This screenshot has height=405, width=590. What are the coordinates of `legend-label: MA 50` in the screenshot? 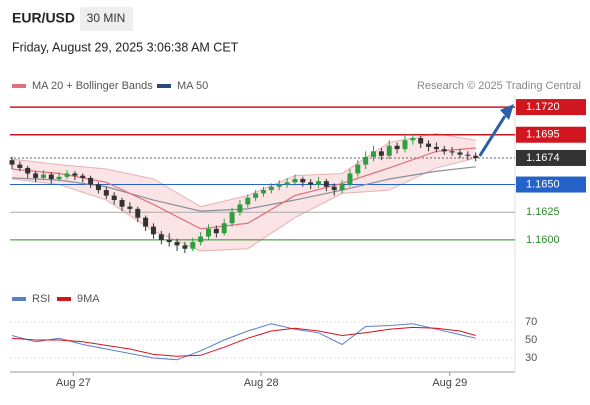 It's located at (192, 86).